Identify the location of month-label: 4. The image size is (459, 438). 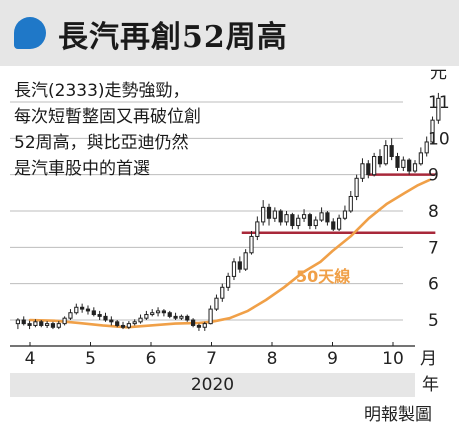
(30, 359).